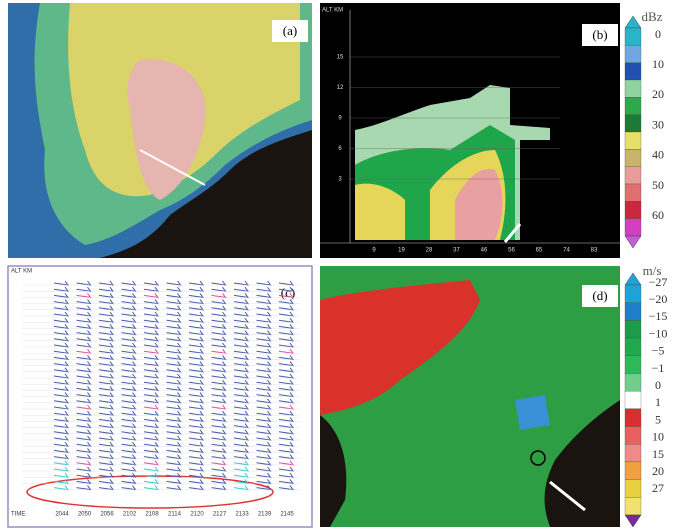 The width and height of the screenshot is (685, 531). I want to click on y-tick-label: 6, so click(340, 149).